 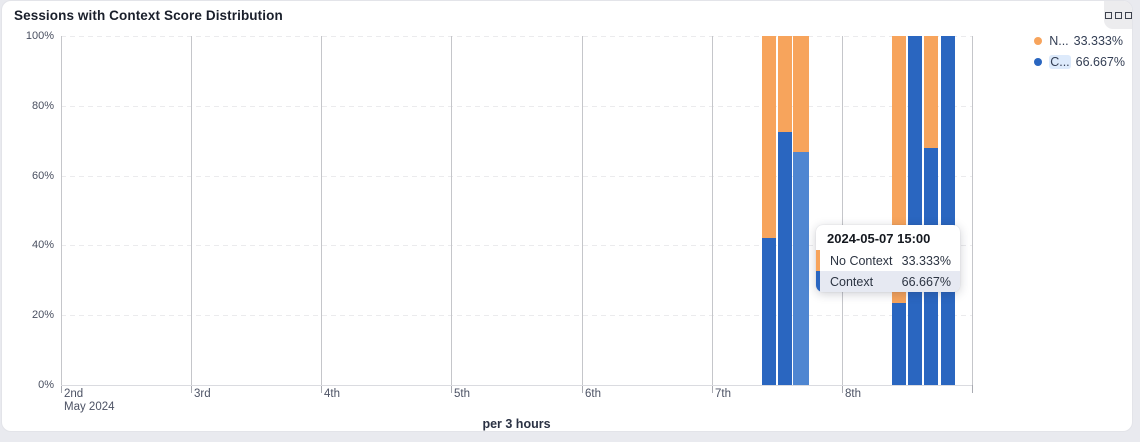 What do you see at coordinates (202, 394) in the screenshot?
I see `x-axis-tick-label: 3rd` at bounding box center [202, 394].